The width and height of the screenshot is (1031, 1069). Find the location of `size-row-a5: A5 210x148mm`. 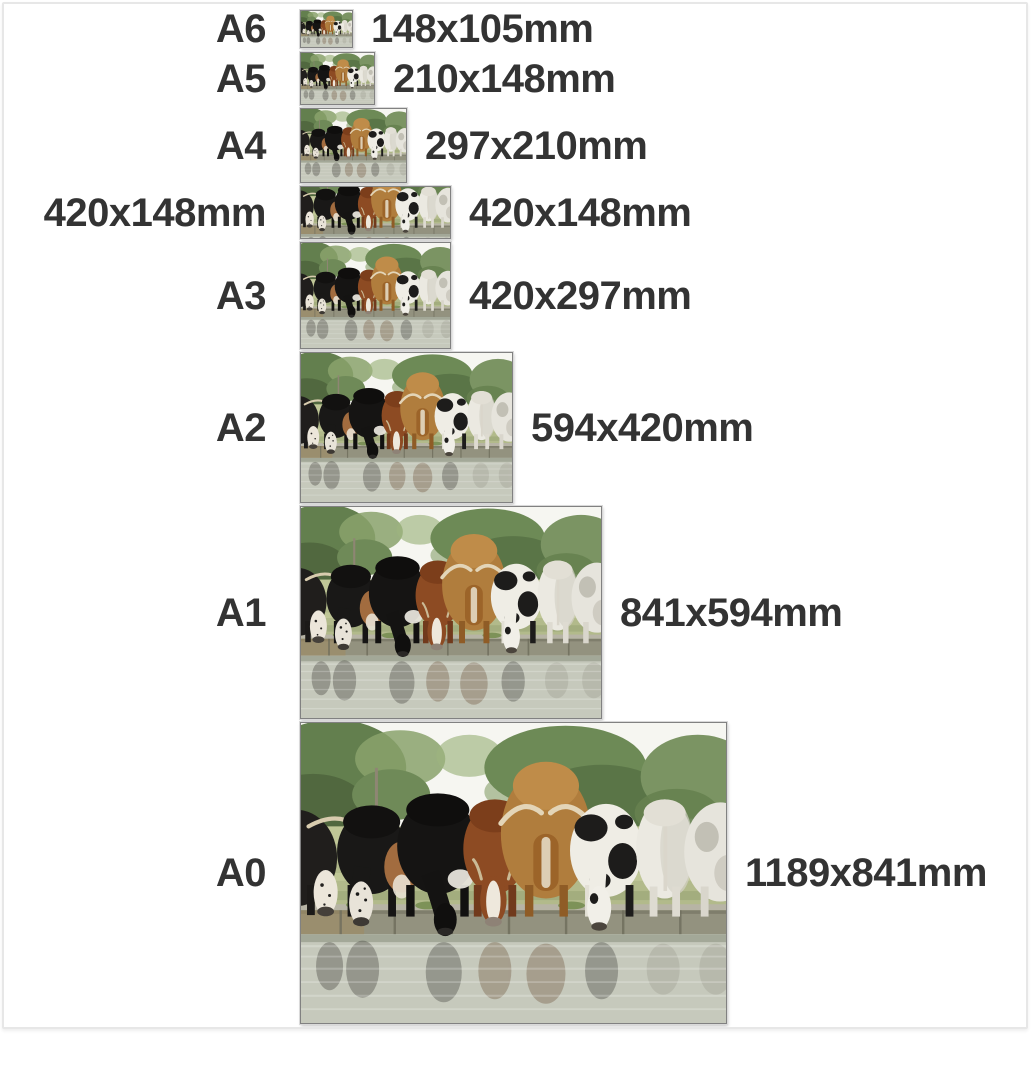

size-row-a5: A5 210x148mm is located at coordinates (515, 78).